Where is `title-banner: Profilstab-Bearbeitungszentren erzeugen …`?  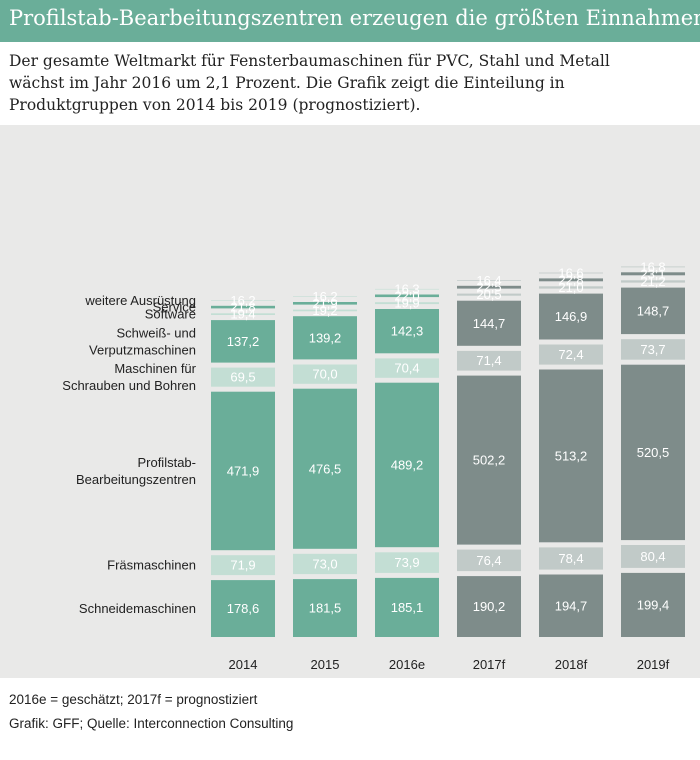
title-banner: Profilstab-Bearbeitungszentren erzeugen … is located at coordinates (350, 21).